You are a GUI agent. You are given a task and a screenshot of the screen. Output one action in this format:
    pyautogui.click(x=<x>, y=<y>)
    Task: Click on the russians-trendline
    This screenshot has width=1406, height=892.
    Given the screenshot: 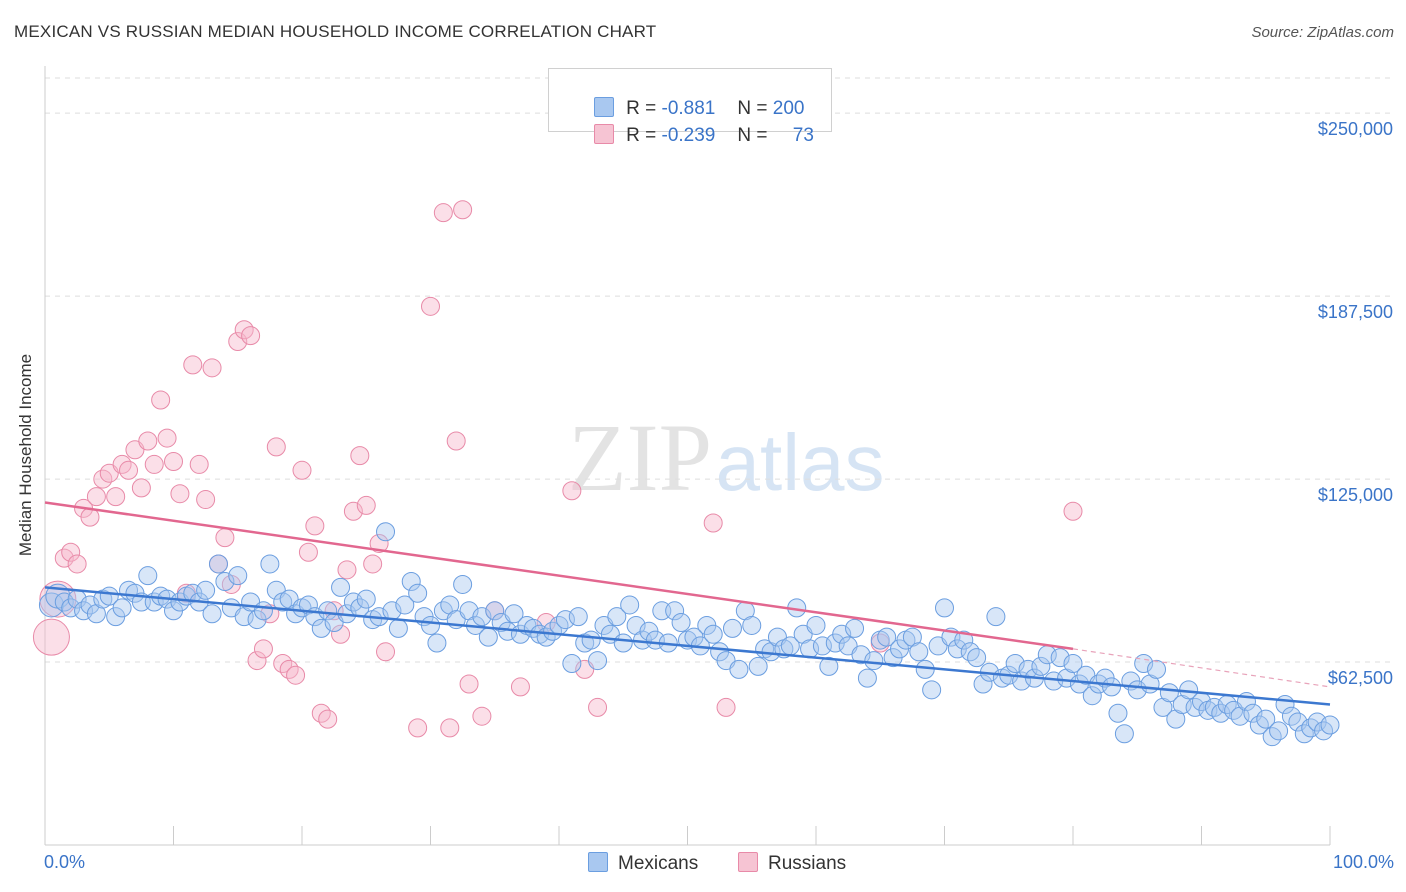 What is the action you would take?
    pyautogui.click(x=559, y=576)
    